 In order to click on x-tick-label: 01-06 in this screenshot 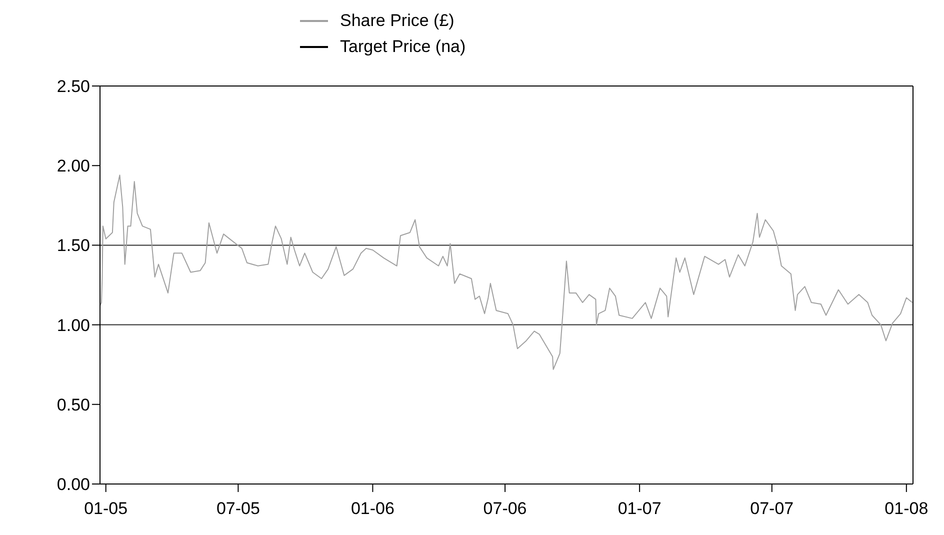, I will do `click(372, 508)`.